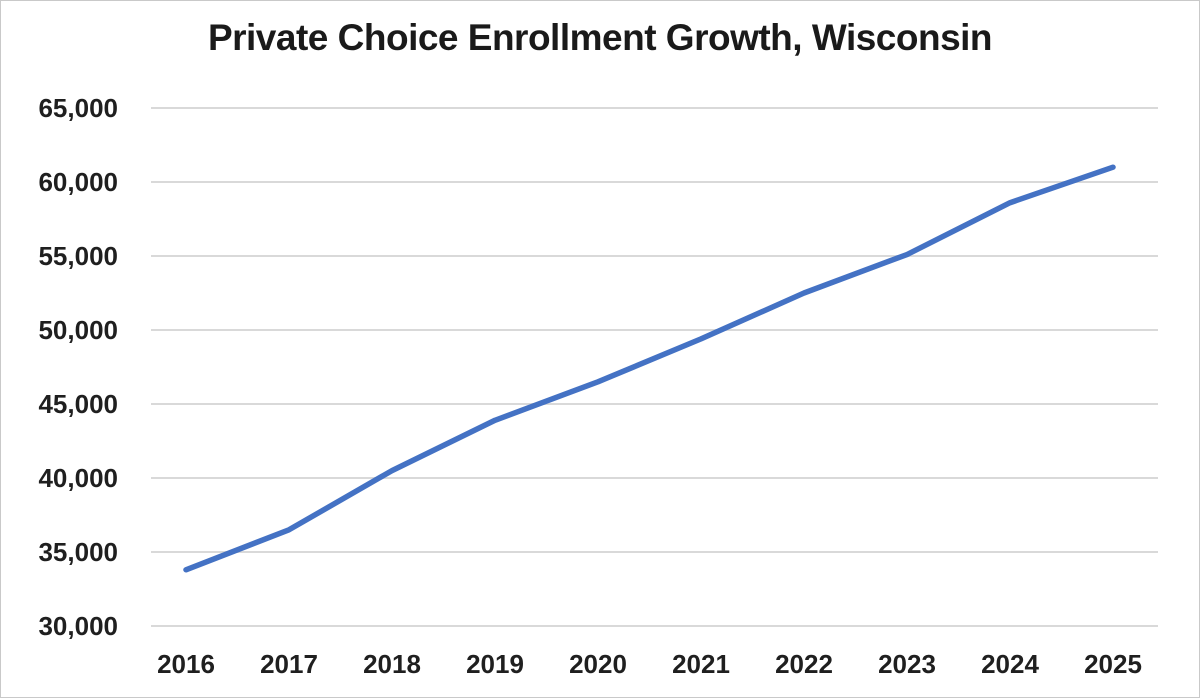  What do you see at coordinates (495, 664) in the screenshot?
I see `x-axis-tick-label: 2019` at bounding box center [495, 664].